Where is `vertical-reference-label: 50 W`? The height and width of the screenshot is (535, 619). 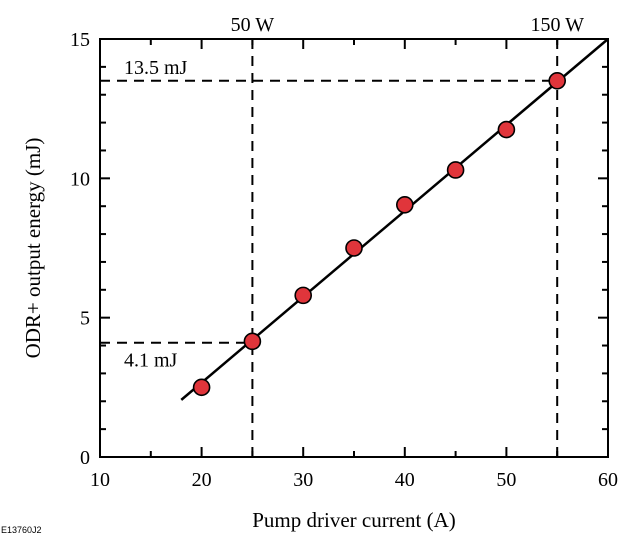
vertical-reference-label: 50 W is located at coordinates (253, 25).